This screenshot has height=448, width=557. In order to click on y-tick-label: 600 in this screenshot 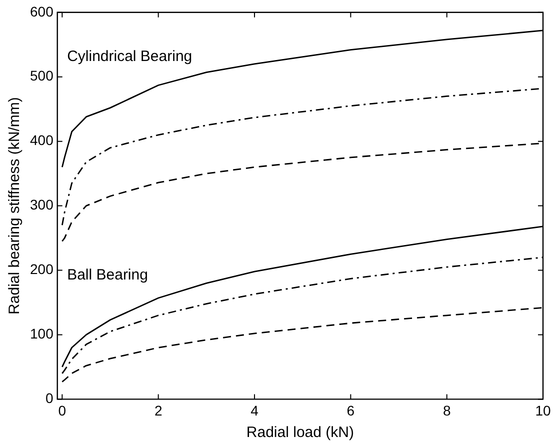, I will do `click(42, 11)`.